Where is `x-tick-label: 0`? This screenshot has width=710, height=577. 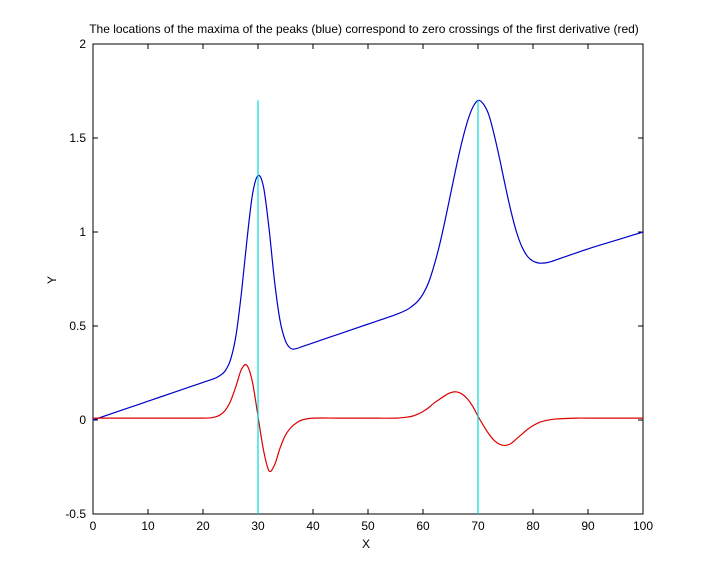
x-tick-label: 0 is located at coordinates (93, 526).